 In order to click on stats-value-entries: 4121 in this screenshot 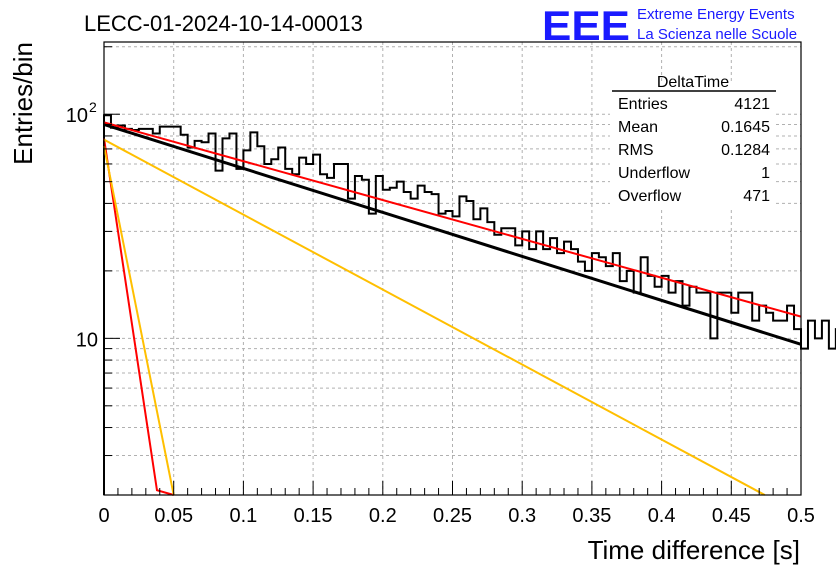, I will do `click(752, 104)`.